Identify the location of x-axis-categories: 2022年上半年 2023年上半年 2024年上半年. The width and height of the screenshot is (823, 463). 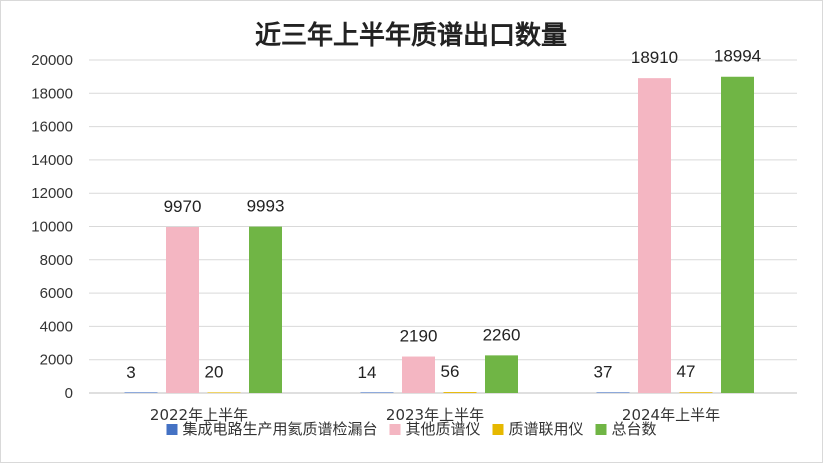
(435, 415).